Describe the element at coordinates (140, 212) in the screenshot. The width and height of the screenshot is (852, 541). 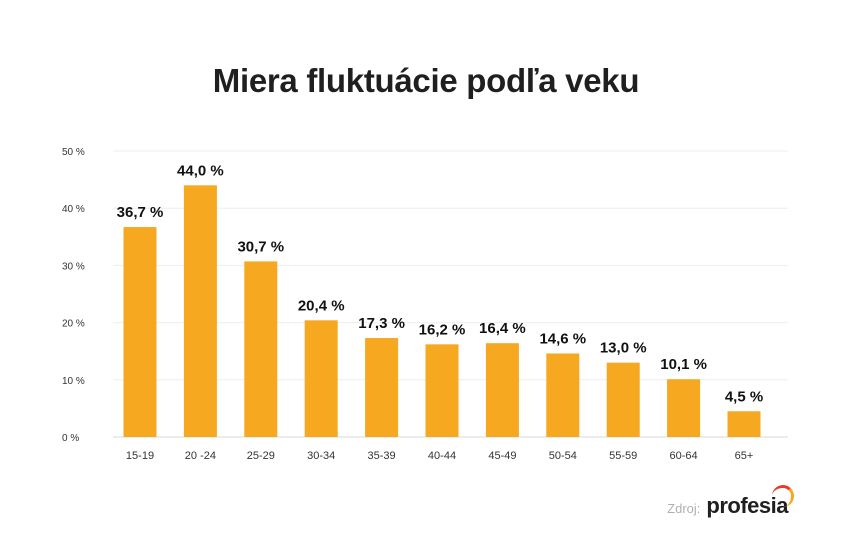
I see `value-label: 36,7 %` at that location.